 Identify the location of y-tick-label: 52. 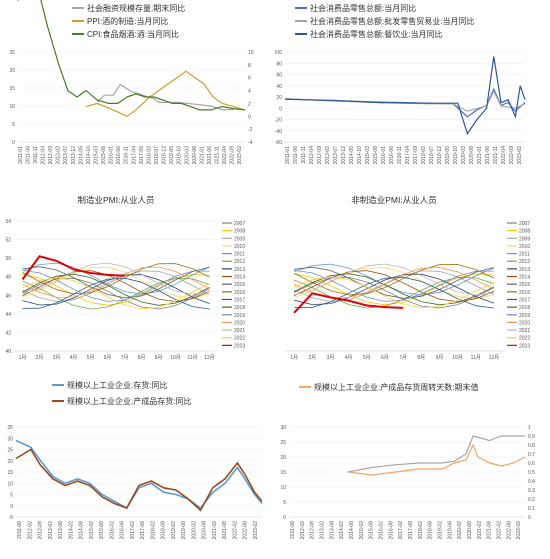
(8, 241).